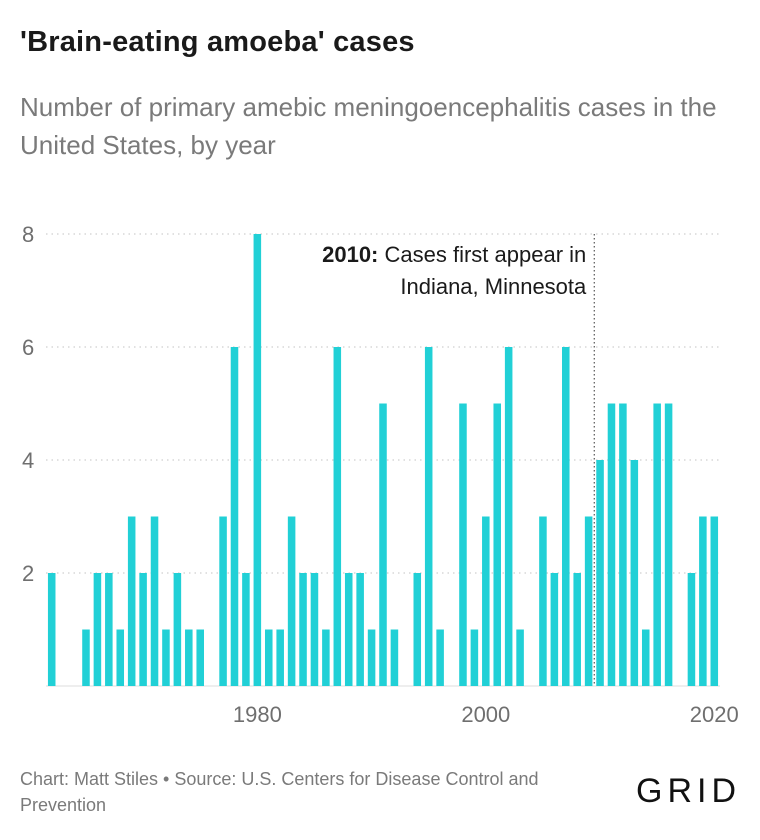 The width and height of the screenshot is (760, 840). What do you see at coordinates (714, 601) in the screenshot?
I see `bar-2020` at bounding box center [714, 601].